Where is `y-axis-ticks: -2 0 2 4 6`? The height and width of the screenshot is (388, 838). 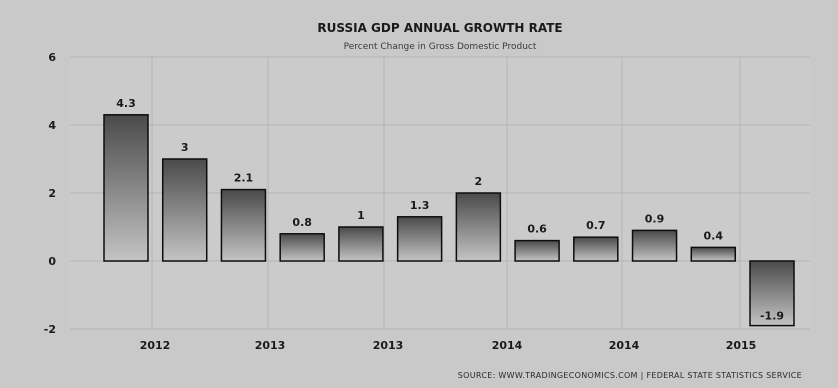
y-axis-ticks: -2 0 2 4 6 is located at coordinates (50, 193).